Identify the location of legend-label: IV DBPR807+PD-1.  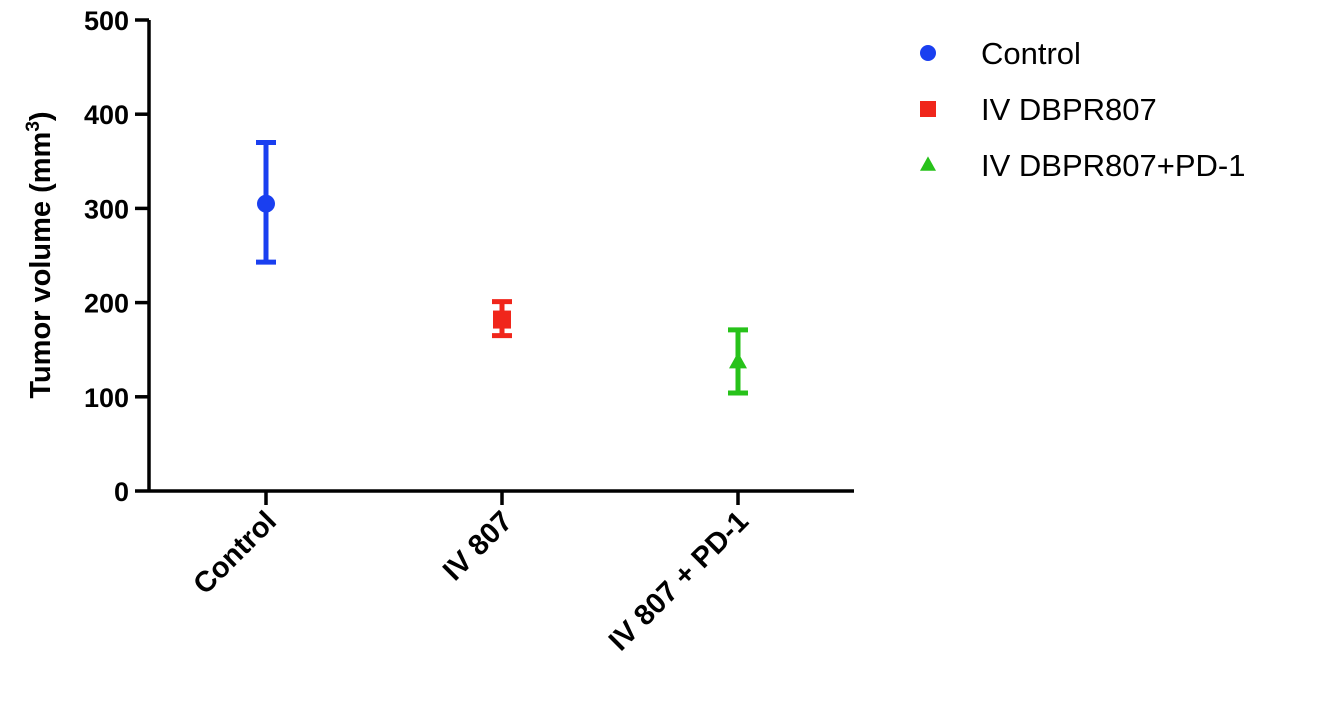
(1113, 165).